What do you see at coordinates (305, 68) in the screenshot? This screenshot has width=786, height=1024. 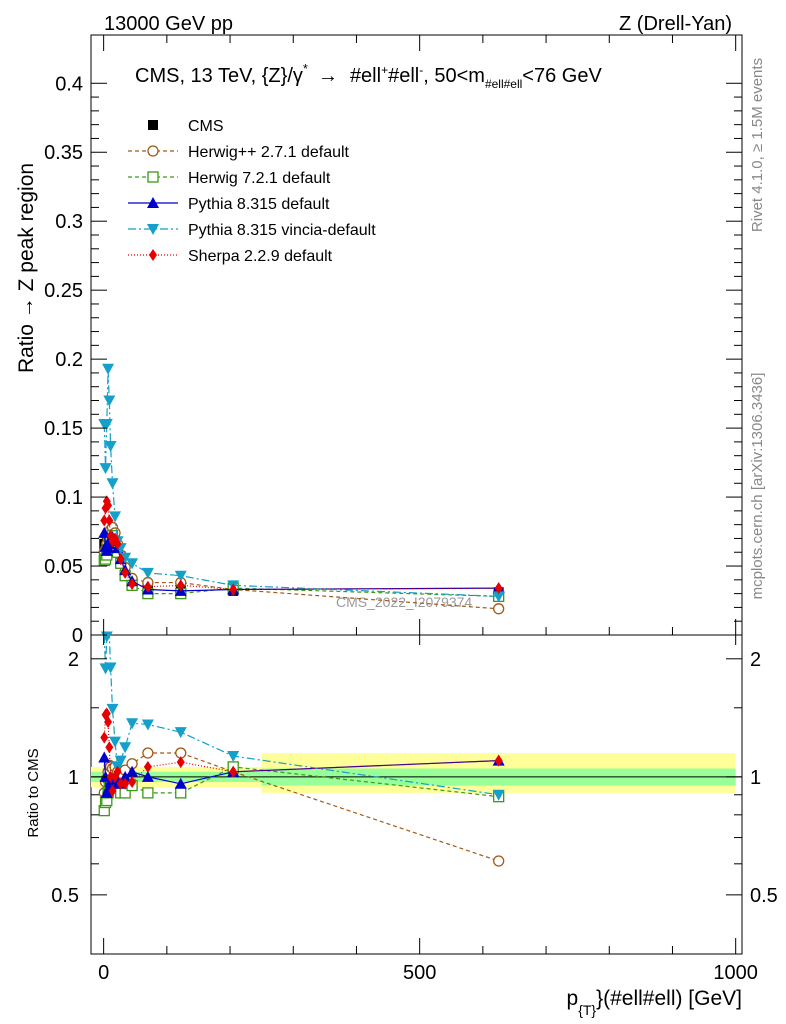 I see `title-star: *` at bounding box center [305, 68].